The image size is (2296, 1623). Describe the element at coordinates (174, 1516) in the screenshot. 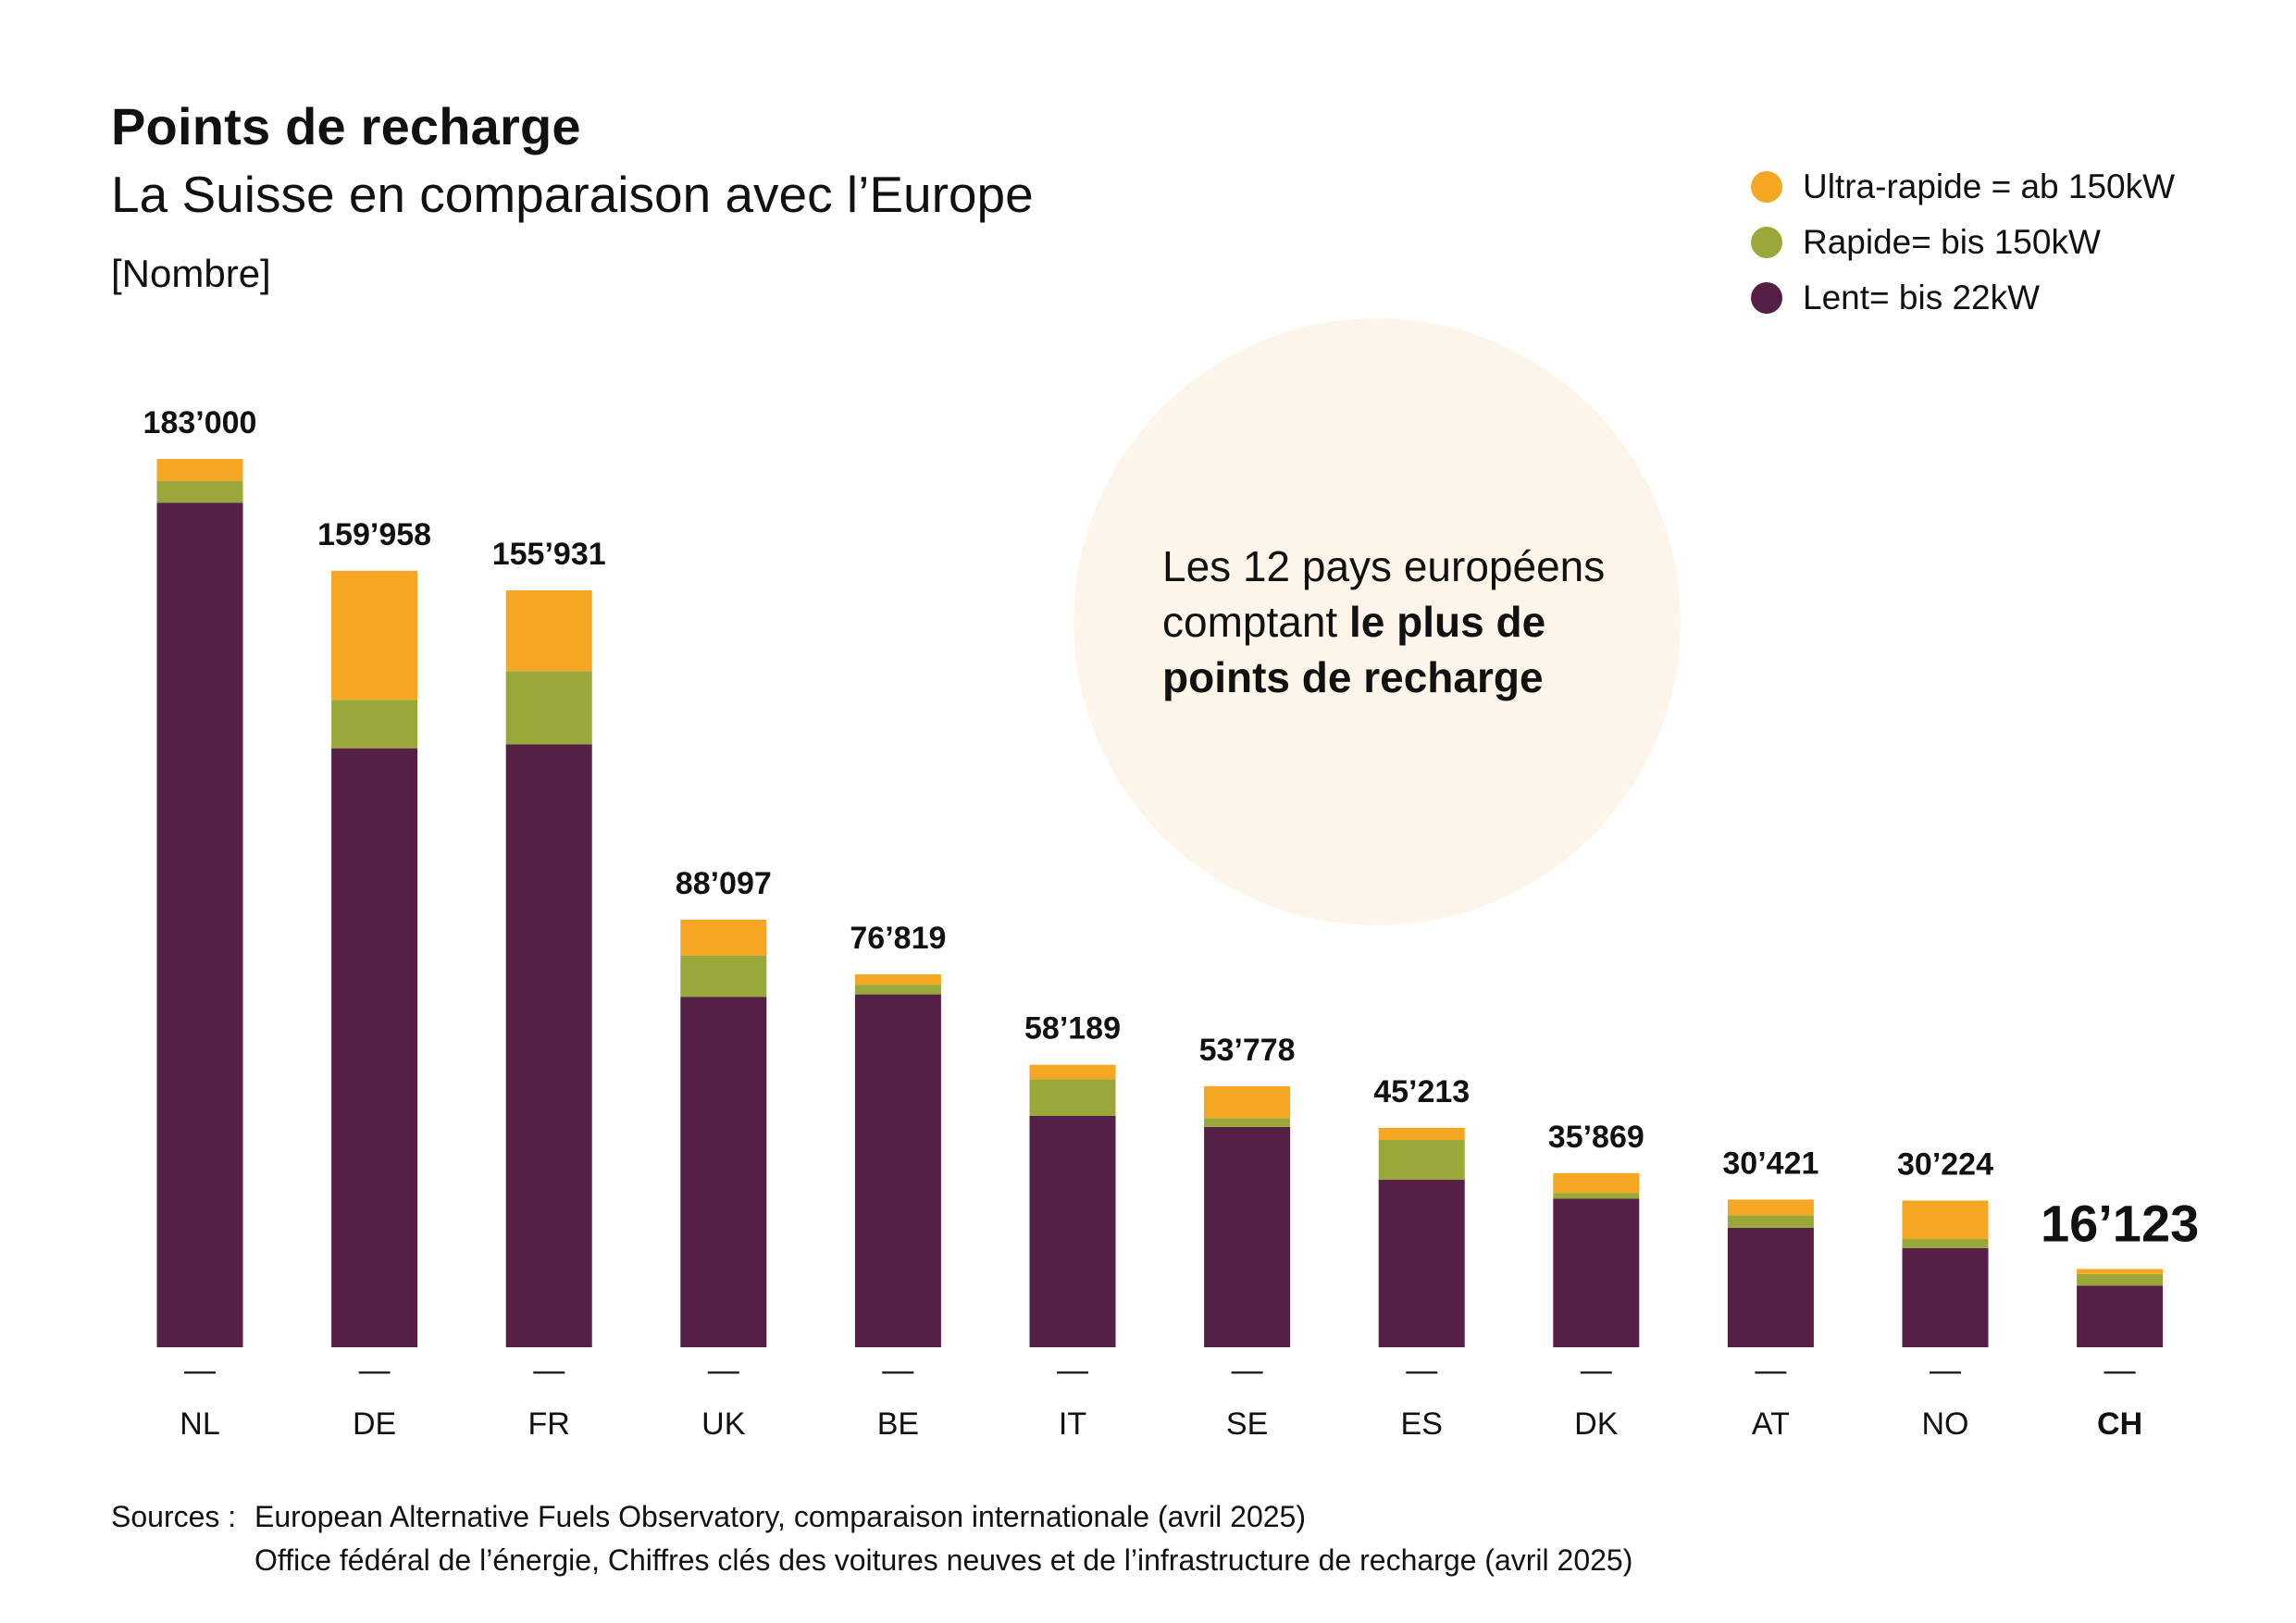

I see `sources-label: Sources :` at that location.